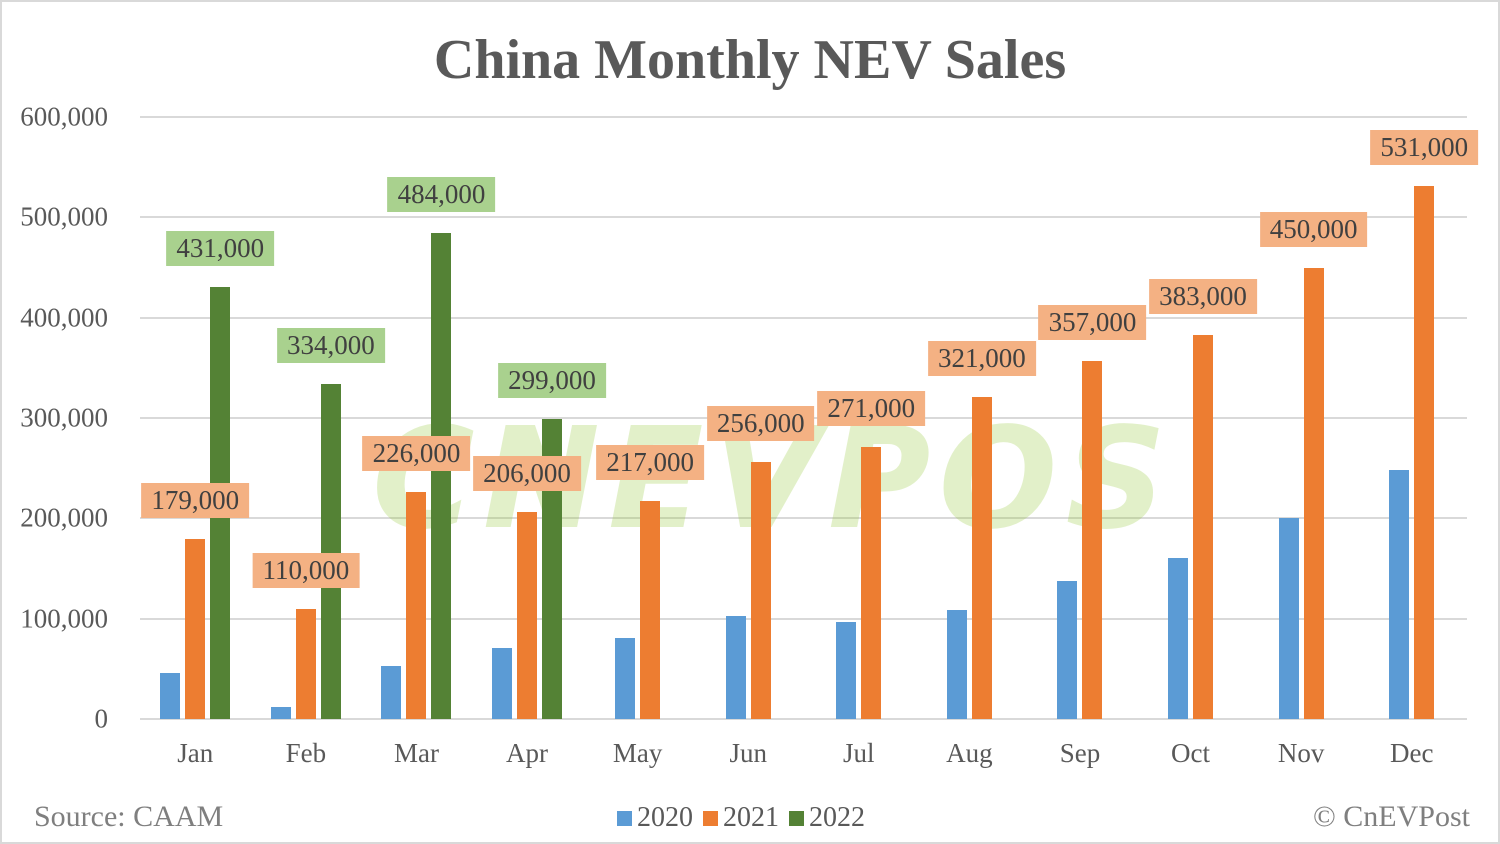 The height and width of the screenshot is (844, 1500). What do you see at coordinates (64, 216) in the screenshot?
I see `y-tick-label: 500,000` at bounding box center [64, 216].